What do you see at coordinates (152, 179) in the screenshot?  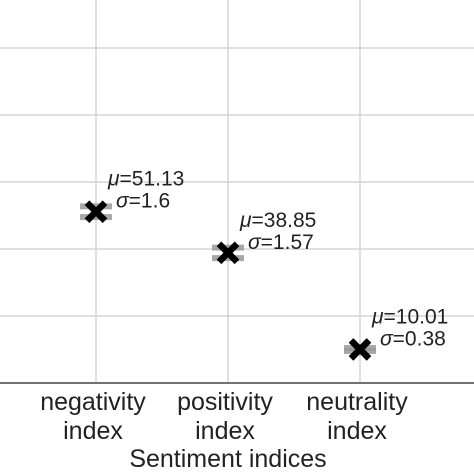 I see `mu-value: =51.13` at bounding box center [152, 179].